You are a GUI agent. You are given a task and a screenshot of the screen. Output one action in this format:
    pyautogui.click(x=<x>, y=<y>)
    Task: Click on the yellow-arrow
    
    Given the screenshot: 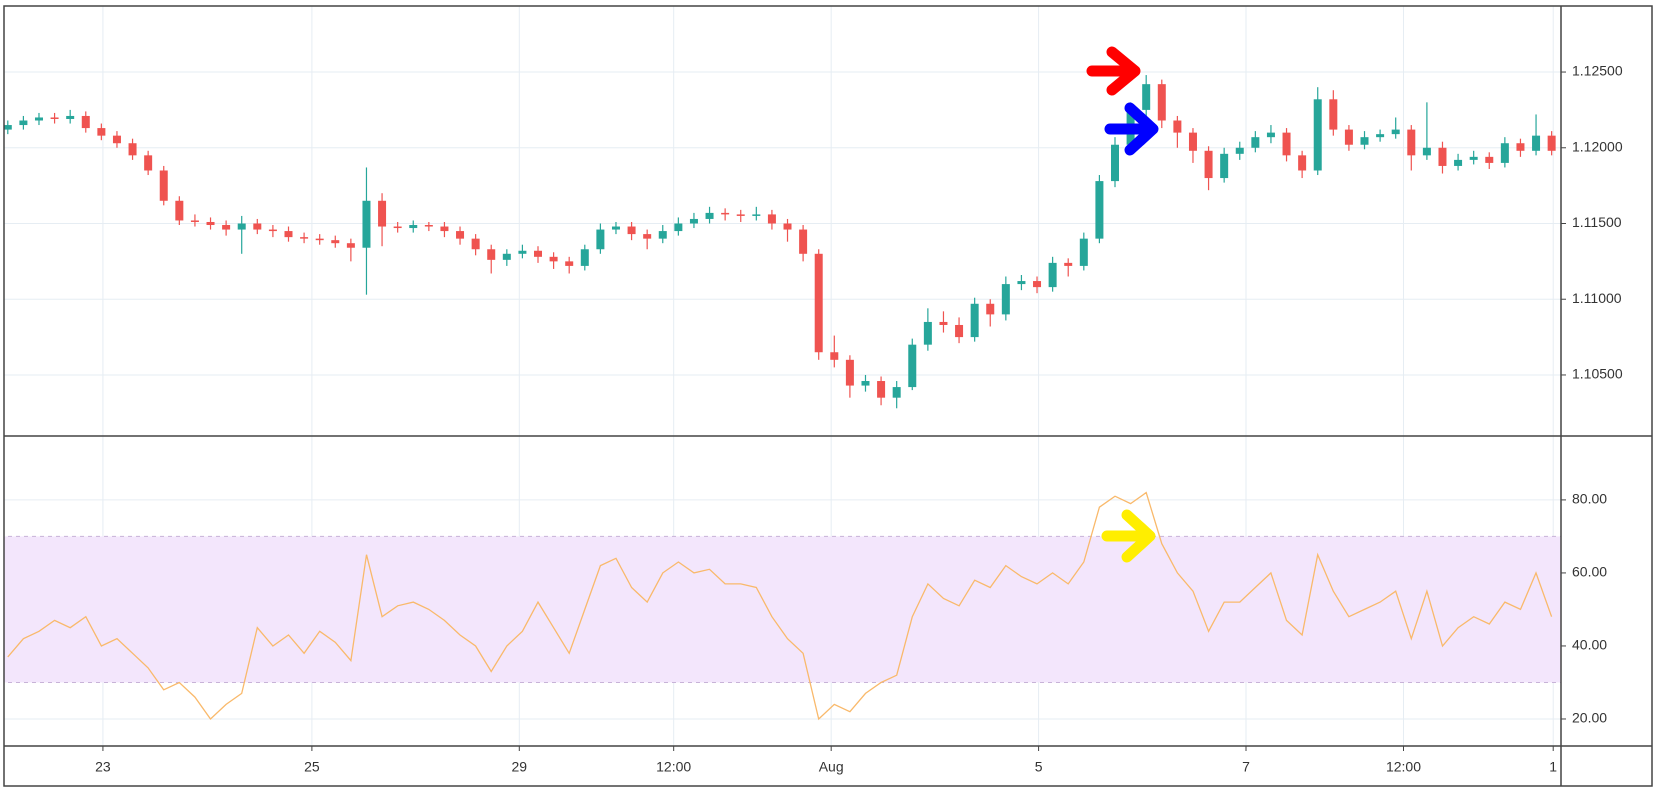 What is the action you would take?
    pyautogui.click(x=1128, y=536)
    